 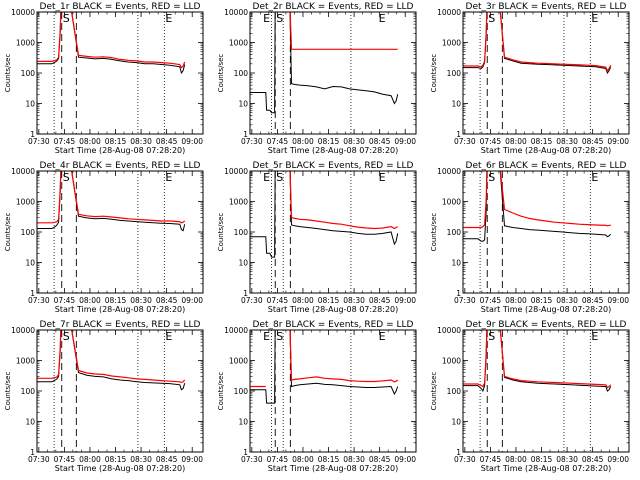 I want to click on x-tick-label: 07:45, so click(x=491, y=459).